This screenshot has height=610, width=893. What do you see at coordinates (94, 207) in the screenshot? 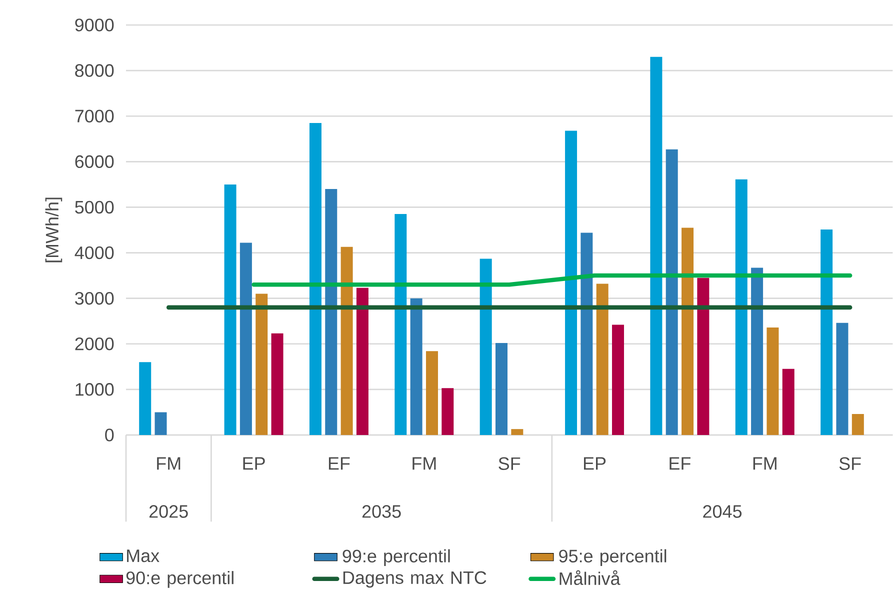
I see `y-tick-label: 5000` at bounding box center [94, 207].